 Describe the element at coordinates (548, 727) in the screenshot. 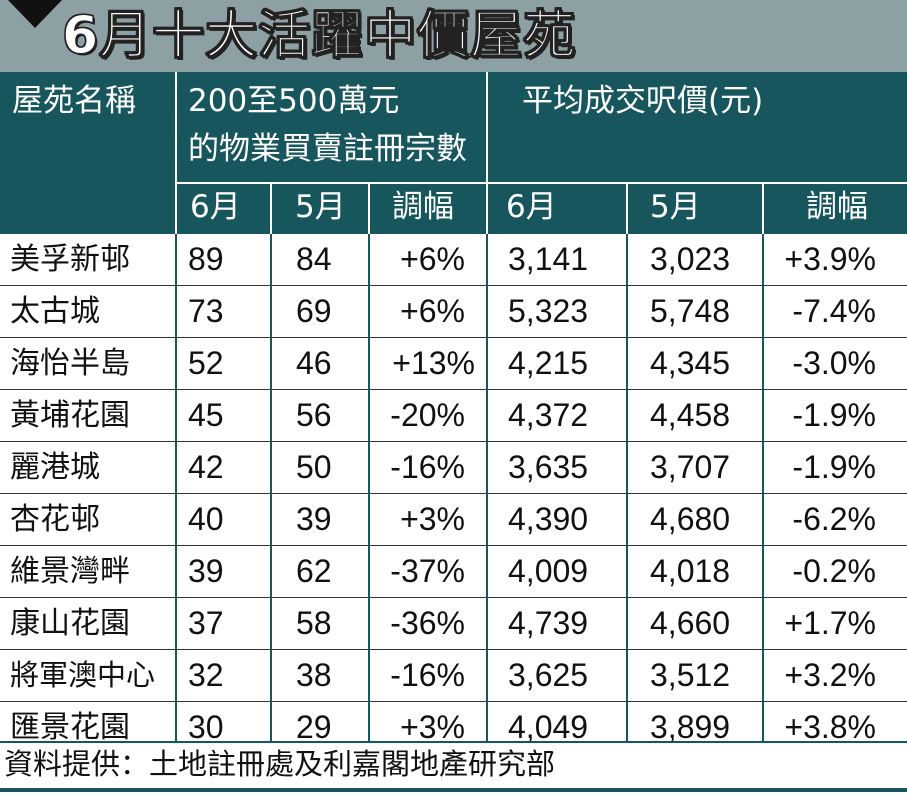

I see `price-june: 4,049` at that location.